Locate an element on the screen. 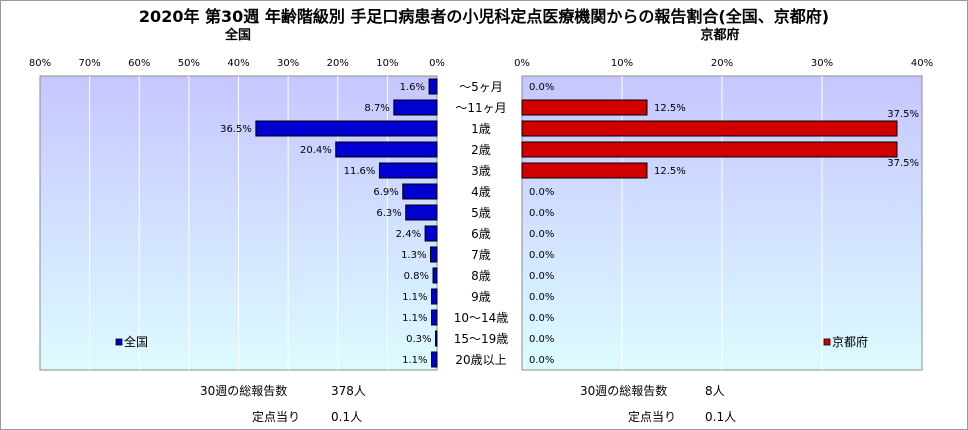 This screenshot has height=430, width=968. national-legend-label: 全国 is located at coordinates (136, 341).